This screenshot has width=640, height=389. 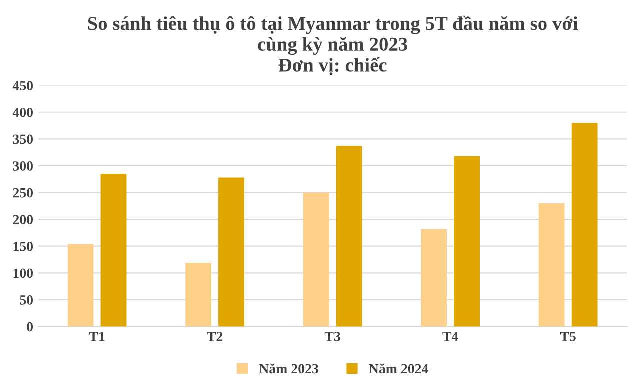 I want to click on legend-label: Năm 2024, so click(x=398, y=369).